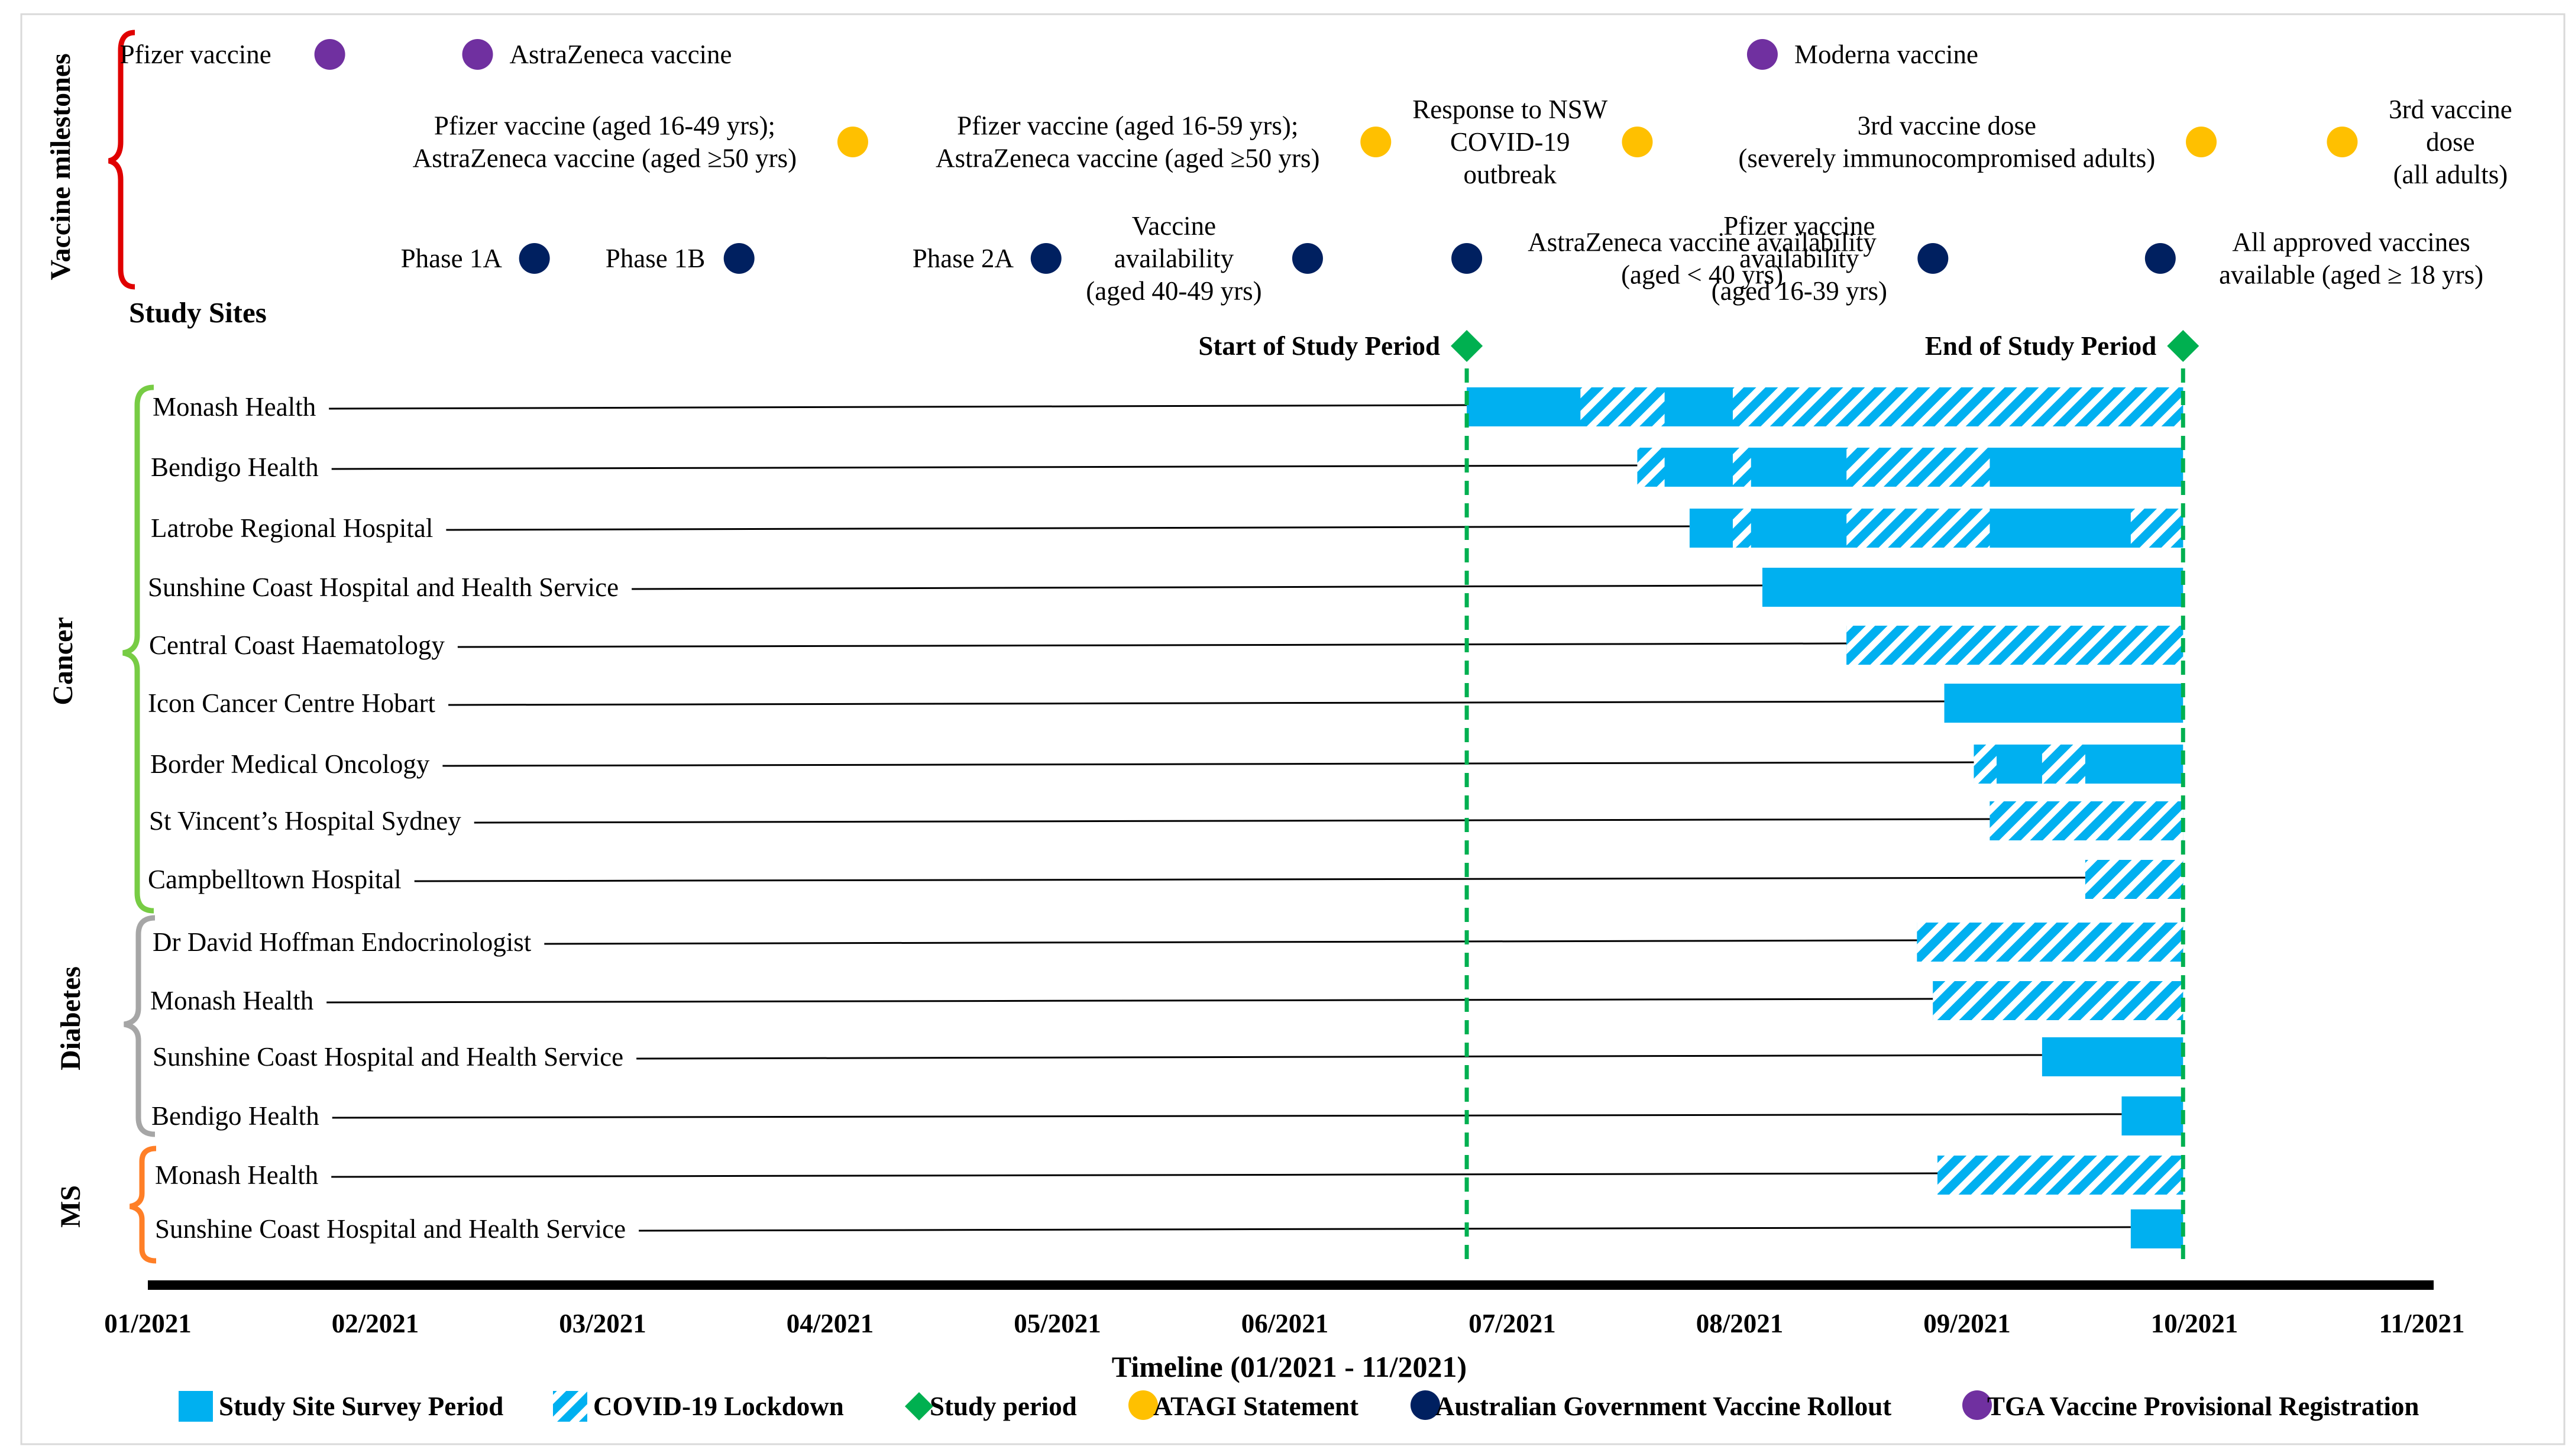 This screenshot has width=2575, height=1456. What do you see at coordinates (656, 258) in the screenshot?
I see `milestone-label: Phase 1B` at bounding box center [656, 258].